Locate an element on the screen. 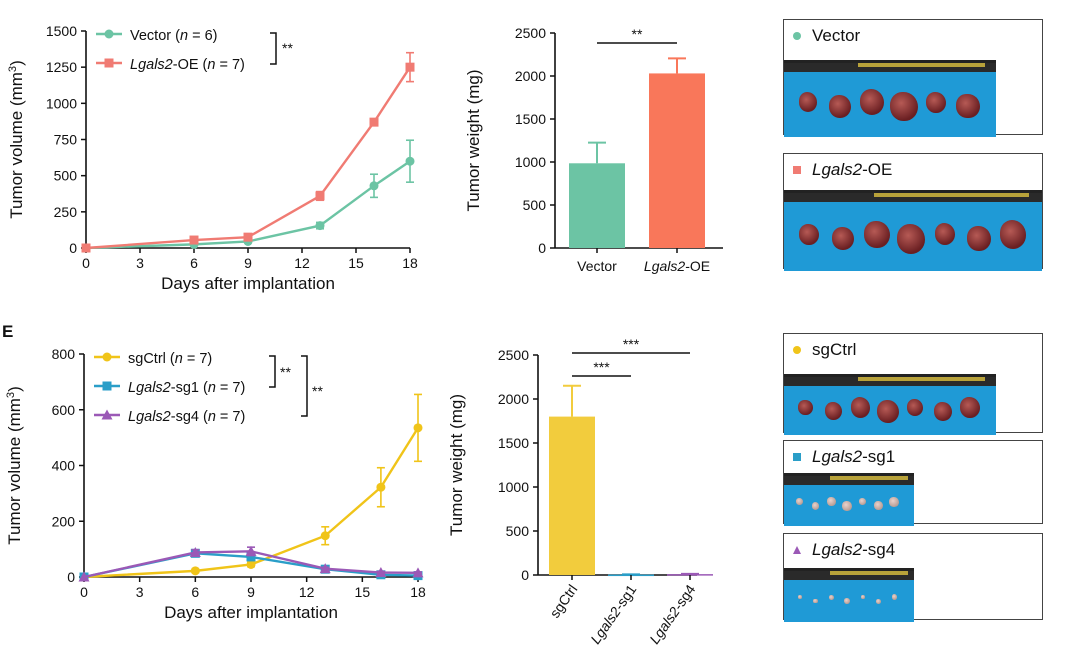 The image size is (1067, 657). significance-label: *** is located at coordinates (601, 367).